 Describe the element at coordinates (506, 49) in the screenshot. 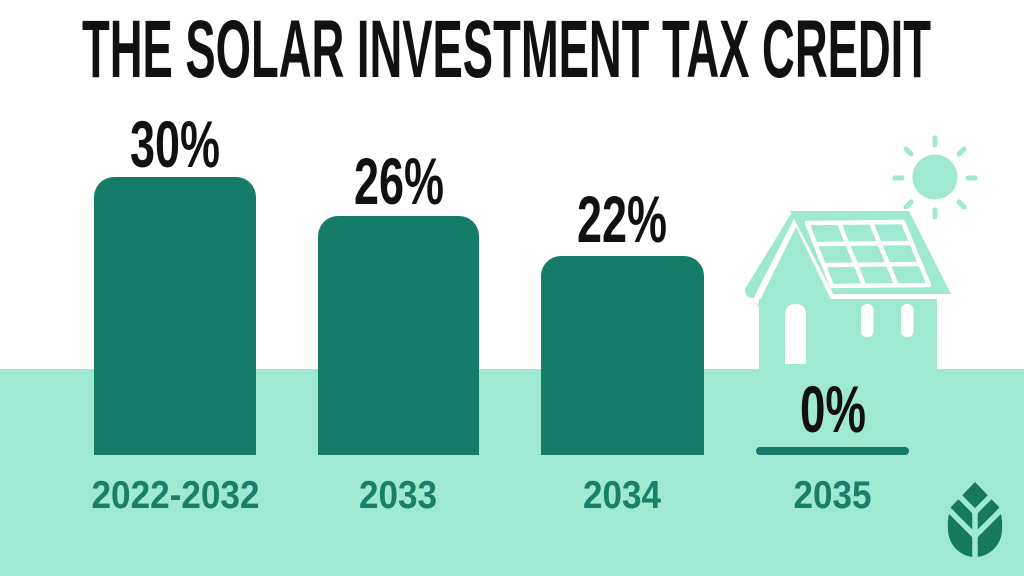

I see `svg-text:THE SOLAR INVESTMENT TAX CREDI: THE SOLAR INVESTMENT TAX CREDIT` at that location.